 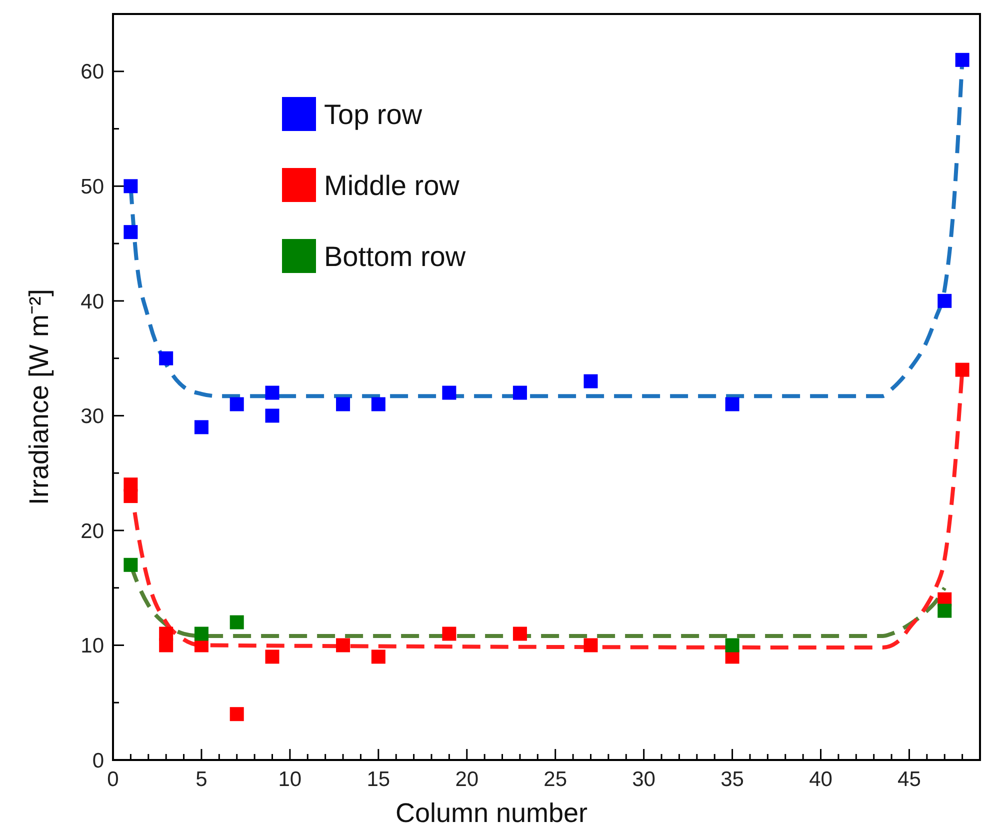 I want to click on y-tick-label: 50, so click(x=92, y=187).